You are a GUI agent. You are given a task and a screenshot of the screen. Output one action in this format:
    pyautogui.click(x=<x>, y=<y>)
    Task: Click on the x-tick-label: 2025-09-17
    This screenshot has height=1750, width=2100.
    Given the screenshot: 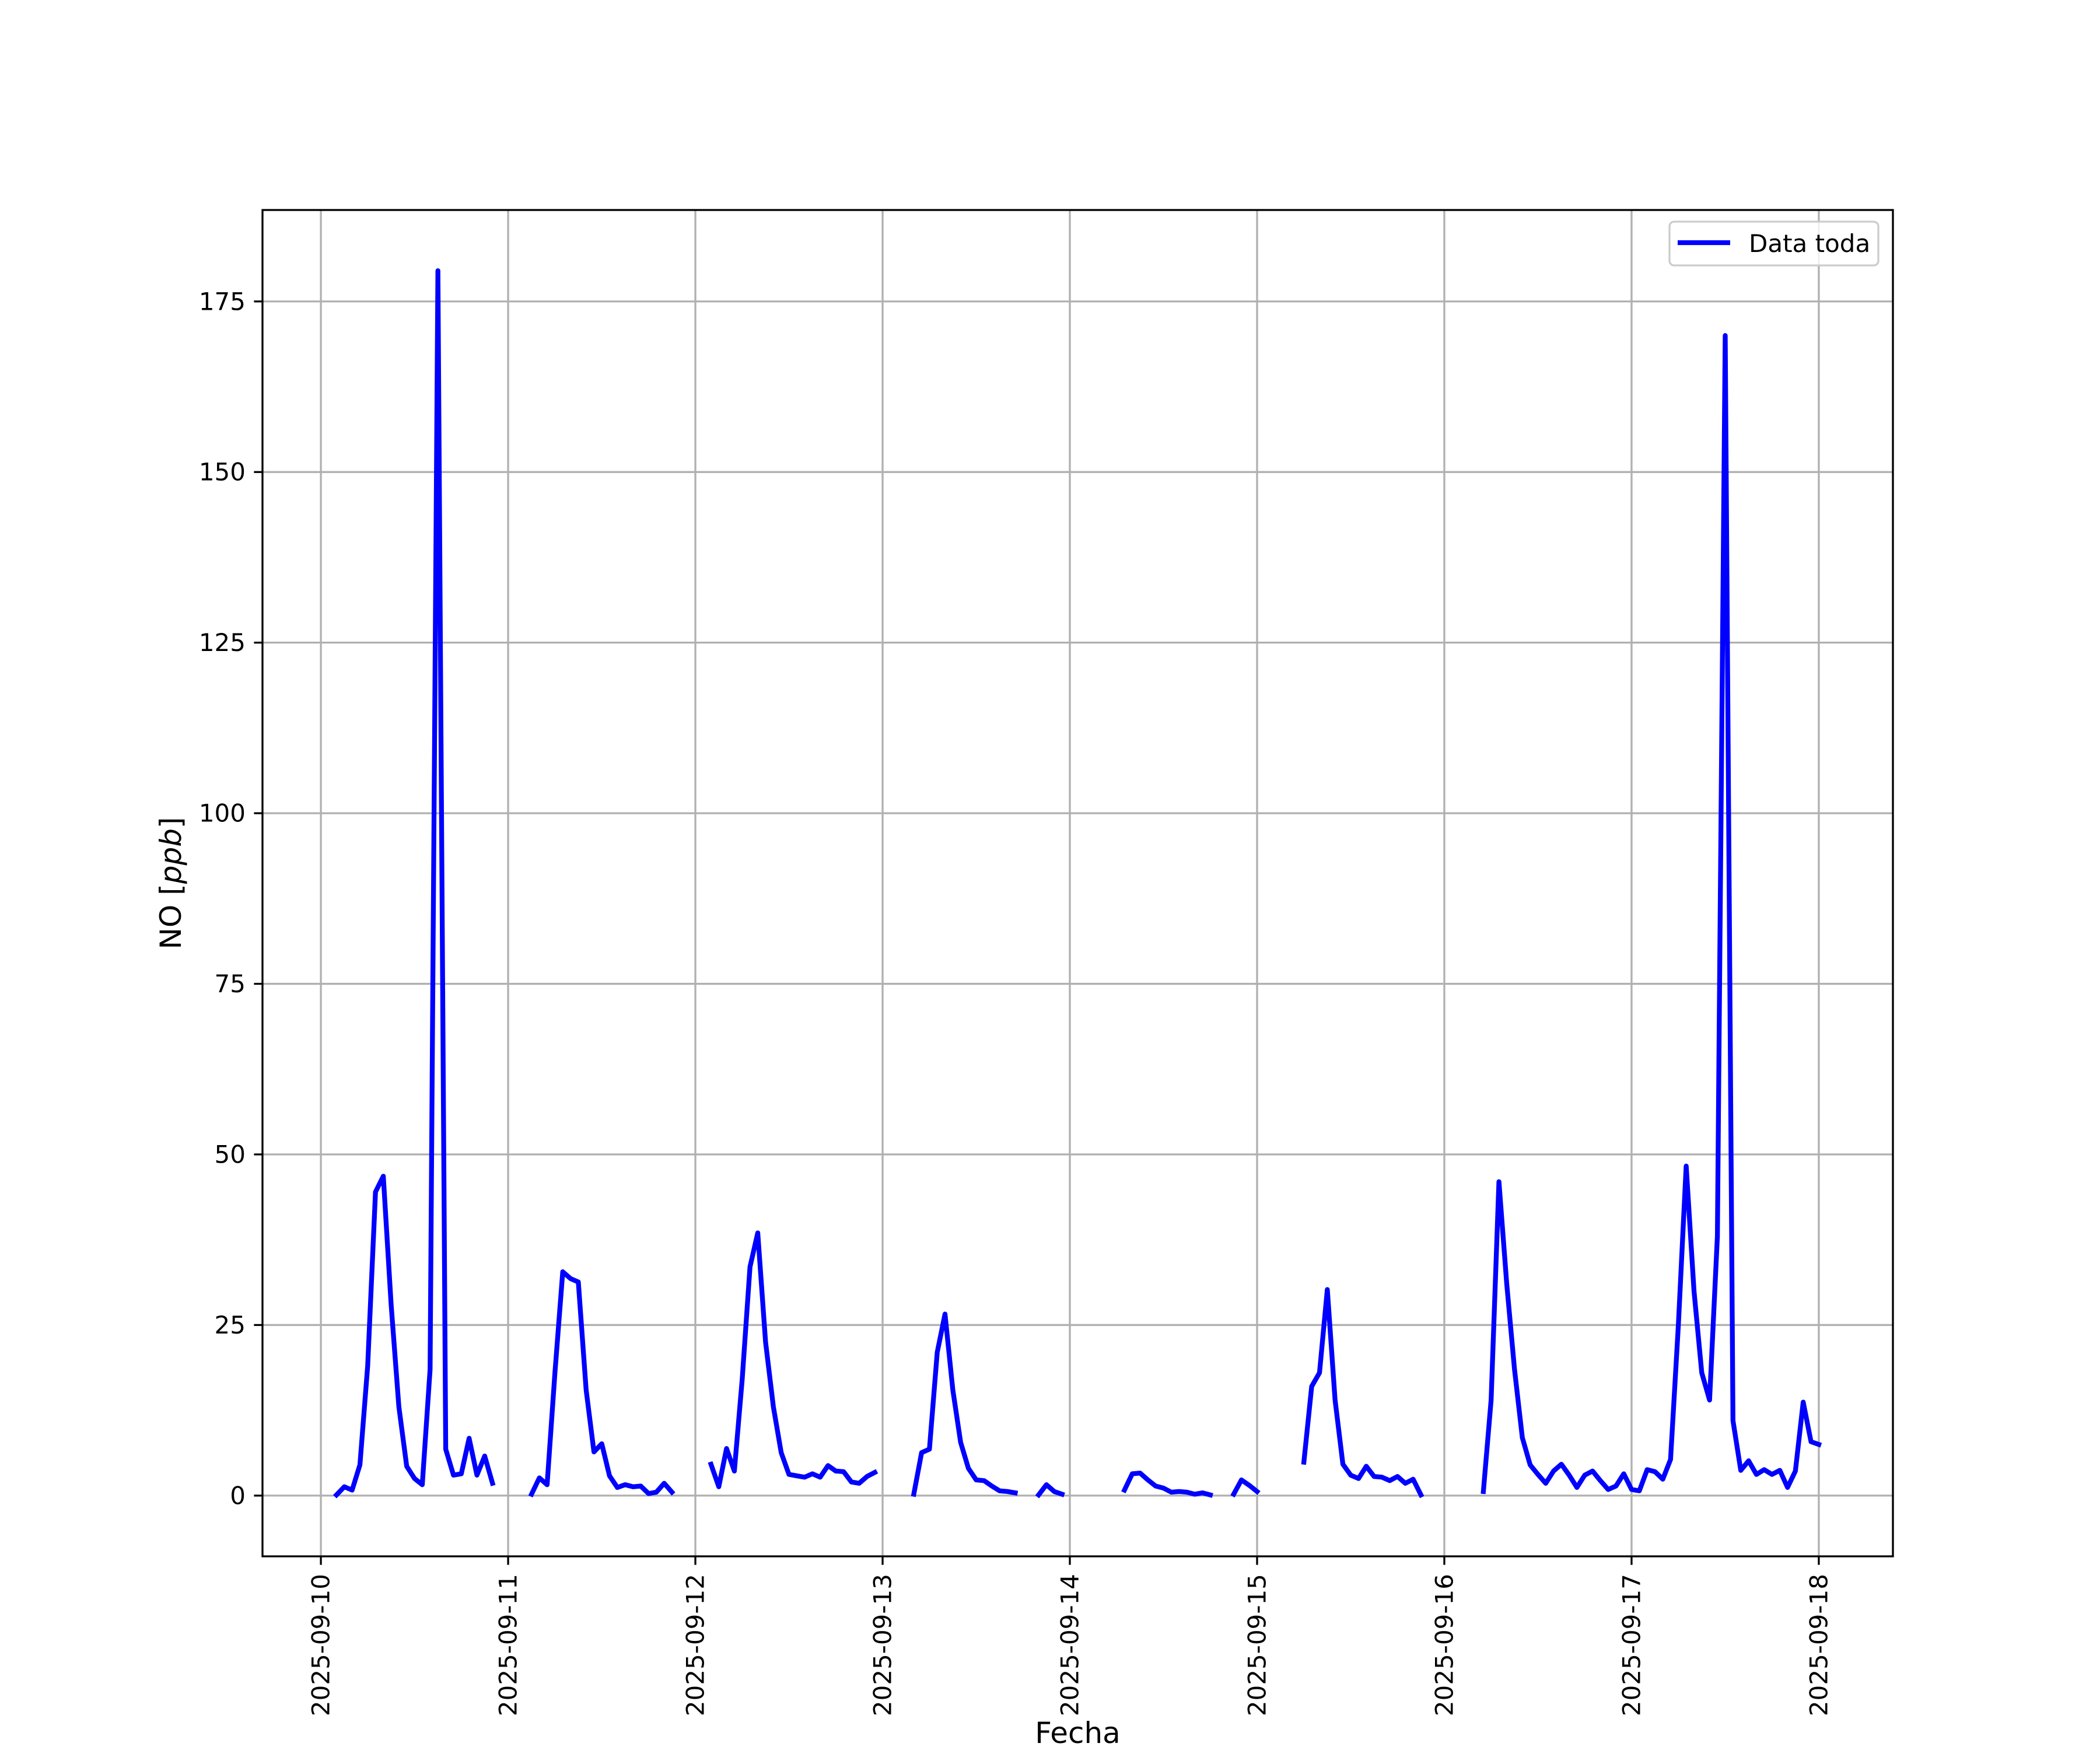 What is the action you would take?
    pyautogui.click(x=1631, y=1645)
    